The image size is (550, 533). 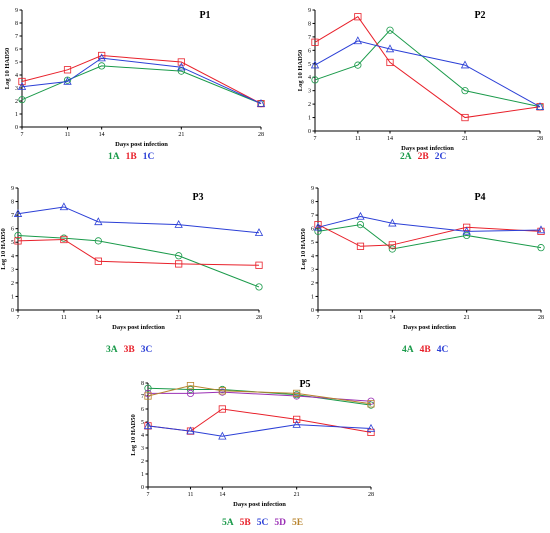 I want to click on x-tick-label: 7, so click(x=148, y=495).